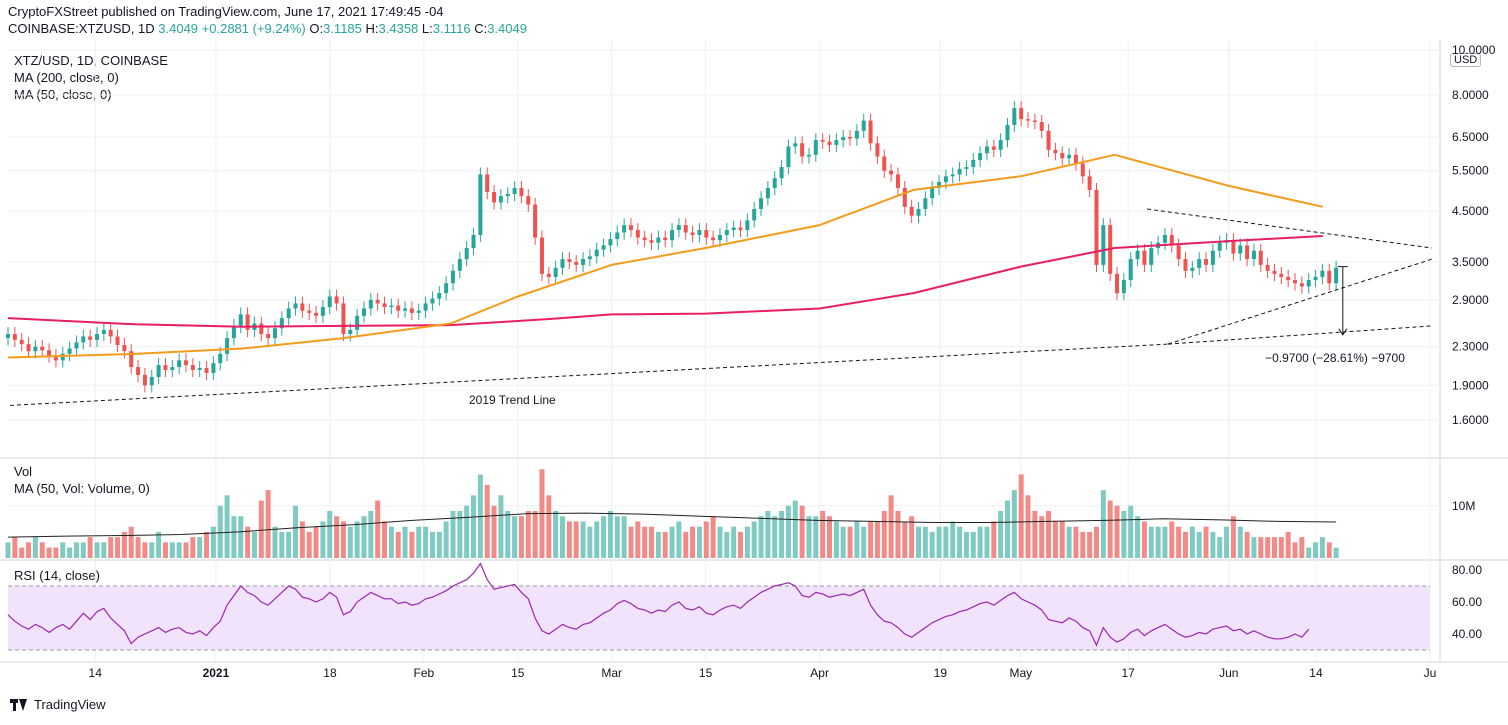 The height and width of the screenshot is (725, 1508). What do you see at coordinates (672, 525) in the screenshot?
I see `volume-ma-line` at bounding box center [672, 525].